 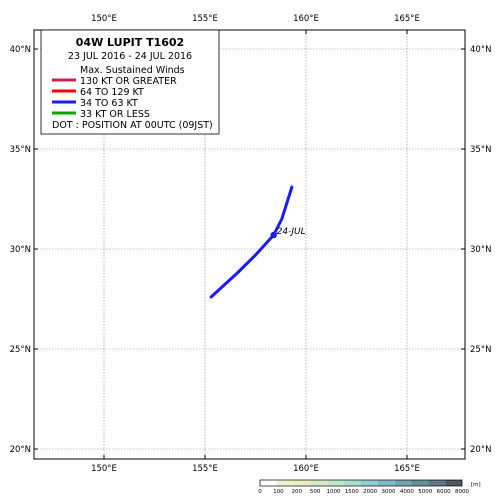 What do you see at coordinates (462, 492) in the screenshot?
I see `colorbar-tick-label: 8000` at bounding box center [462, 492].